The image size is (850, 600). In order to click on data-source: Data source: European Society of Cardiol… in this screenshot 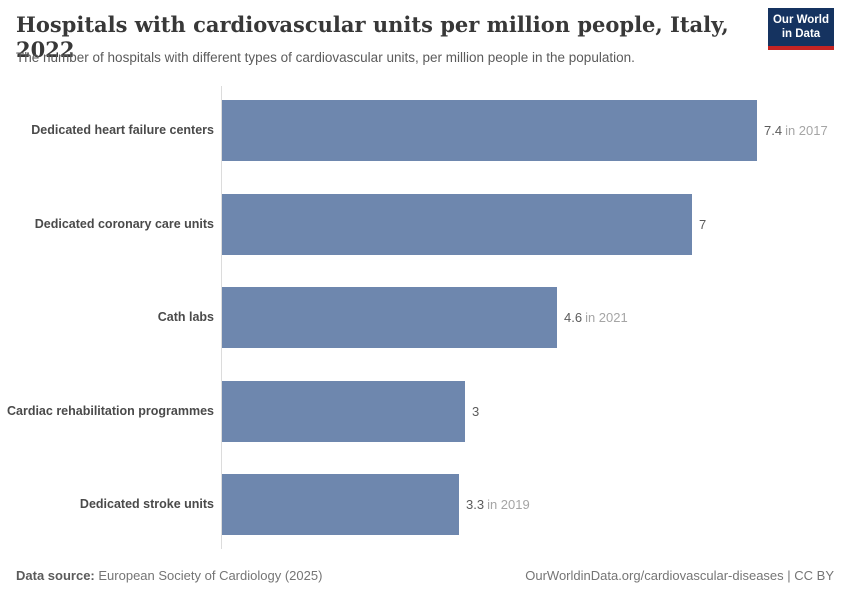, I will do `click(169, 575)`.